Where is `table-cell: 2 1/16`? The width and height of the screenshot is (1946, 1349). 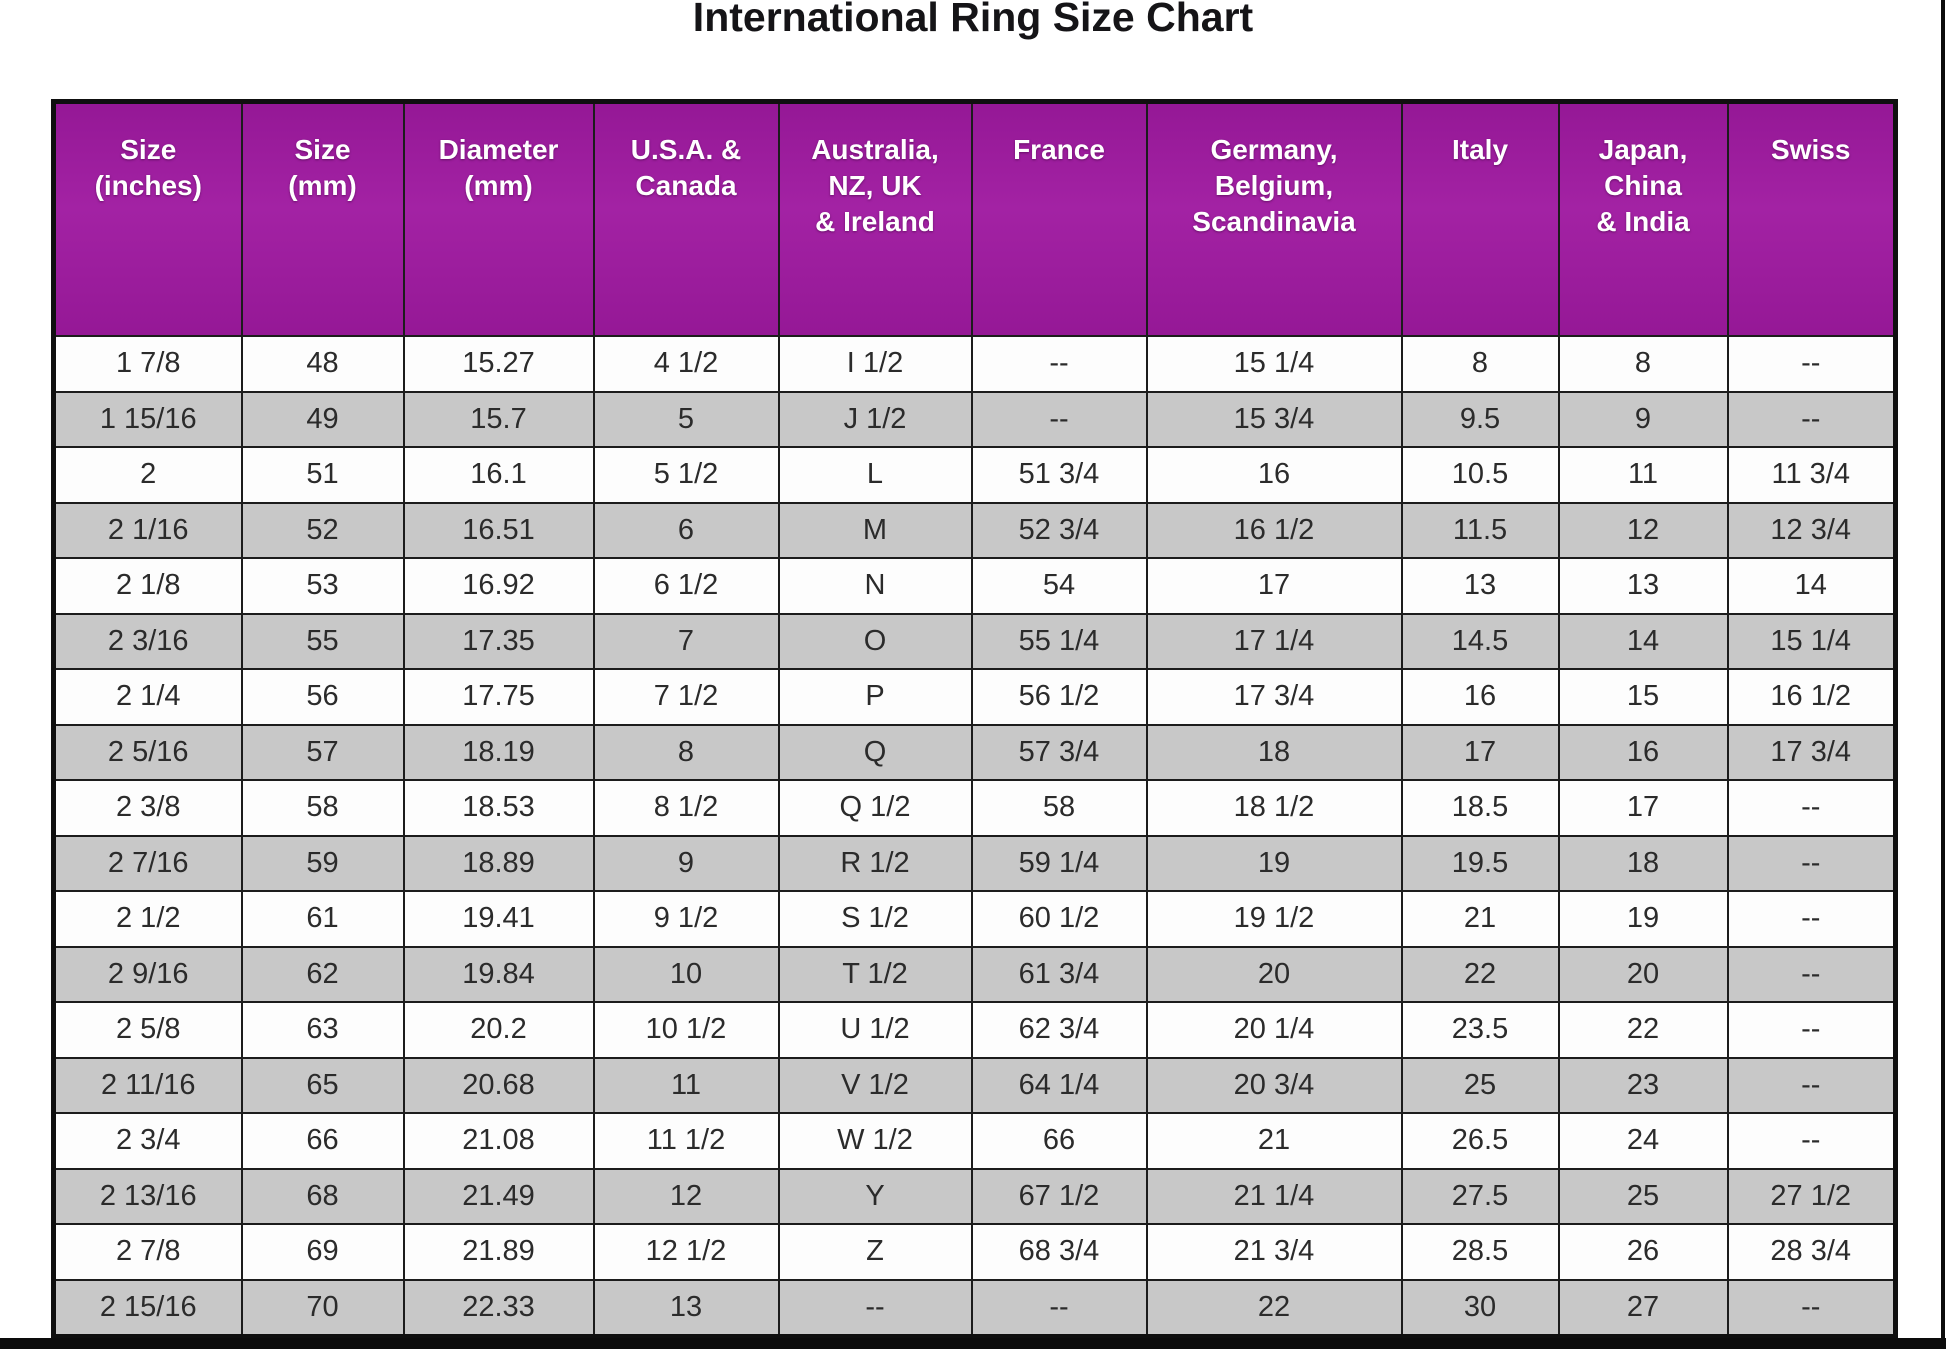
table-cell: 2 1/16 is located at coordinates (147, 530).